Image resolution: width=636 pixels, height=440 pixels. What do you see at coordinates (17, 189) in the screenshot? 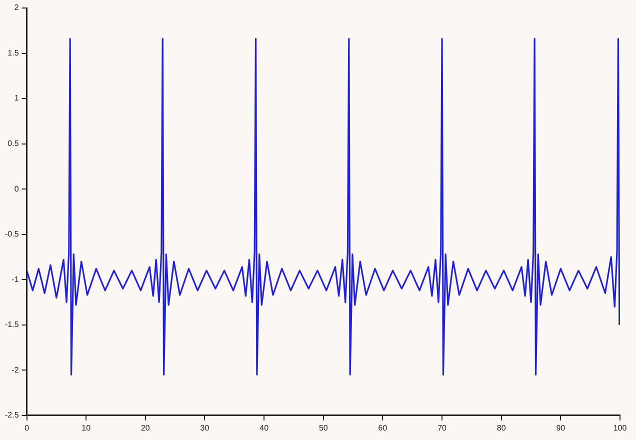
I see `y-tick-label: 0` at bounding box center [17, 189].